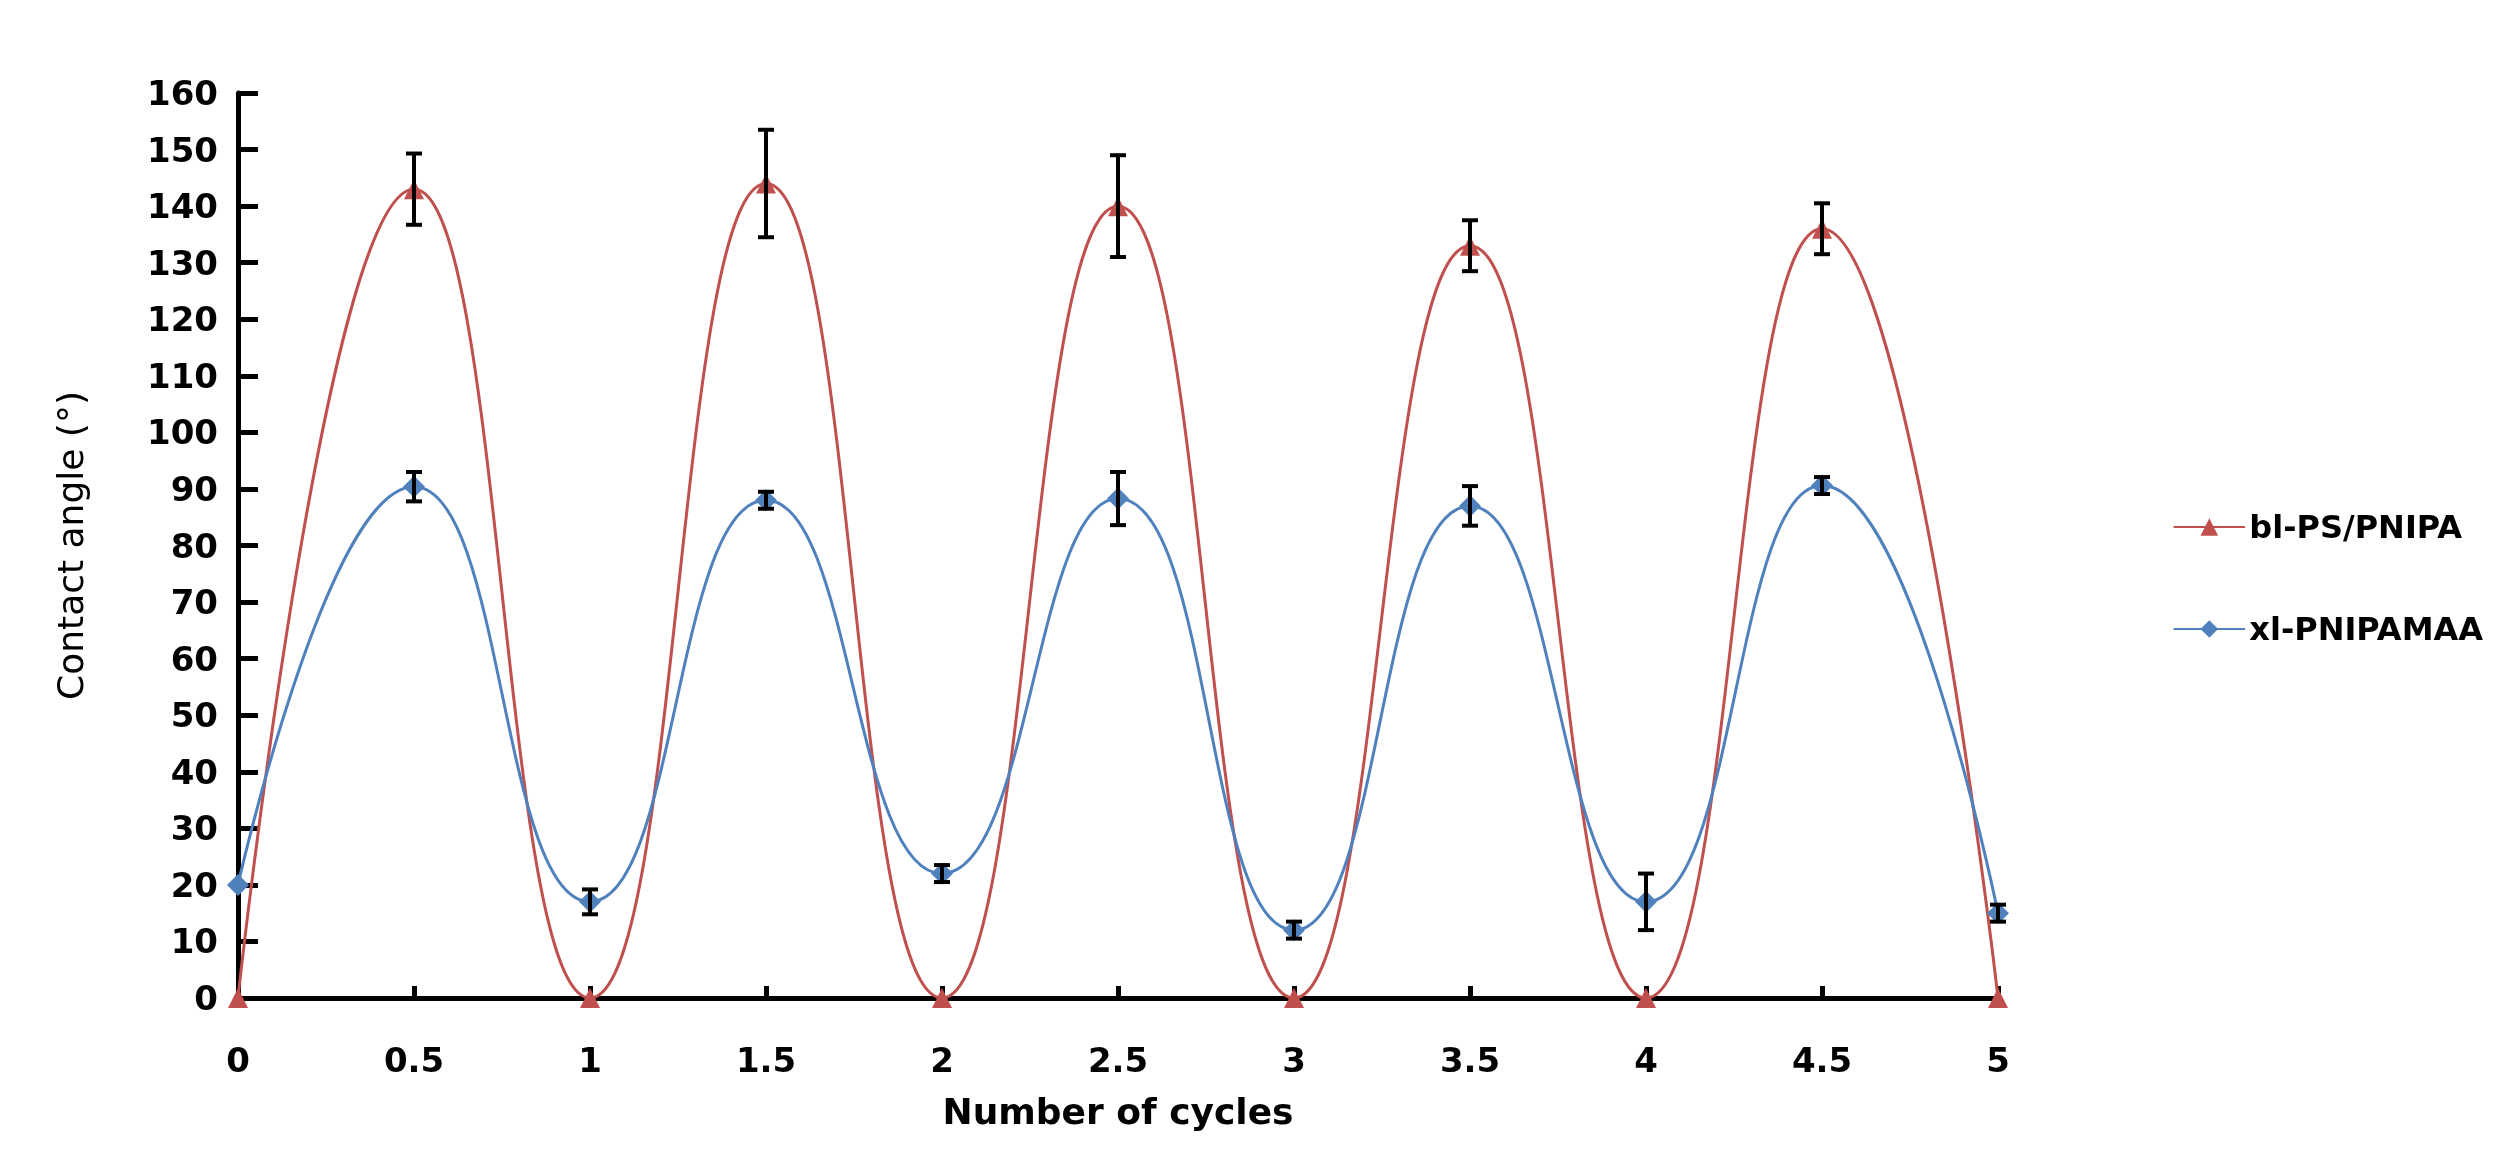 This screenshot has width=2510, height=1167. Describe the element at coordinates (182, 319) in the screenshot. I see `y-tick-label: 120` at that location.